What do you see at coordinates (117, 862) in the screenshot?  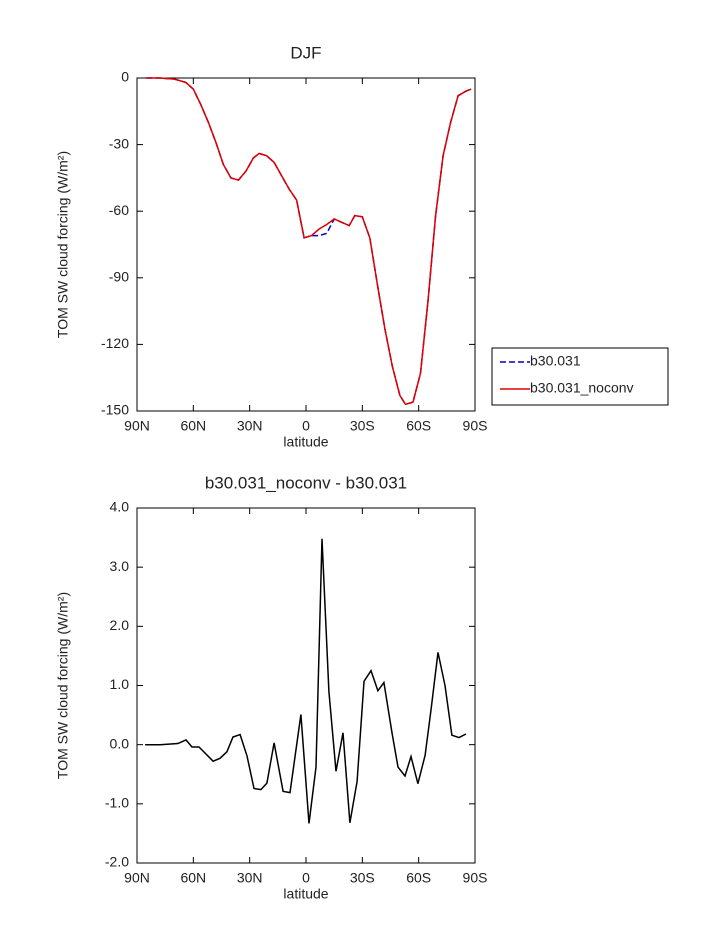 I see `y-tick-label: -2.0` at bounding box center [117, 862].